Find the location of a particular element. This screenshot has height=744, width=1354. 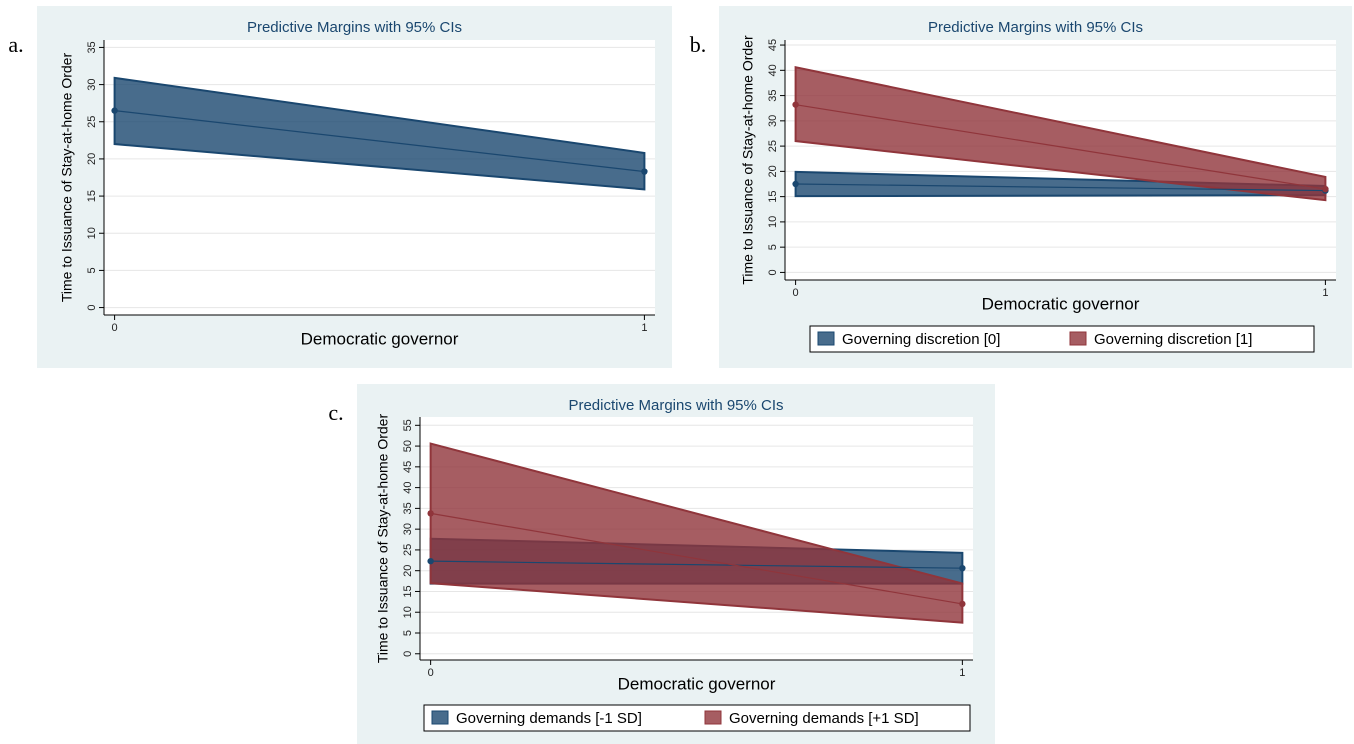

y-tick-label: 50 is located at coordinates (408, 446).